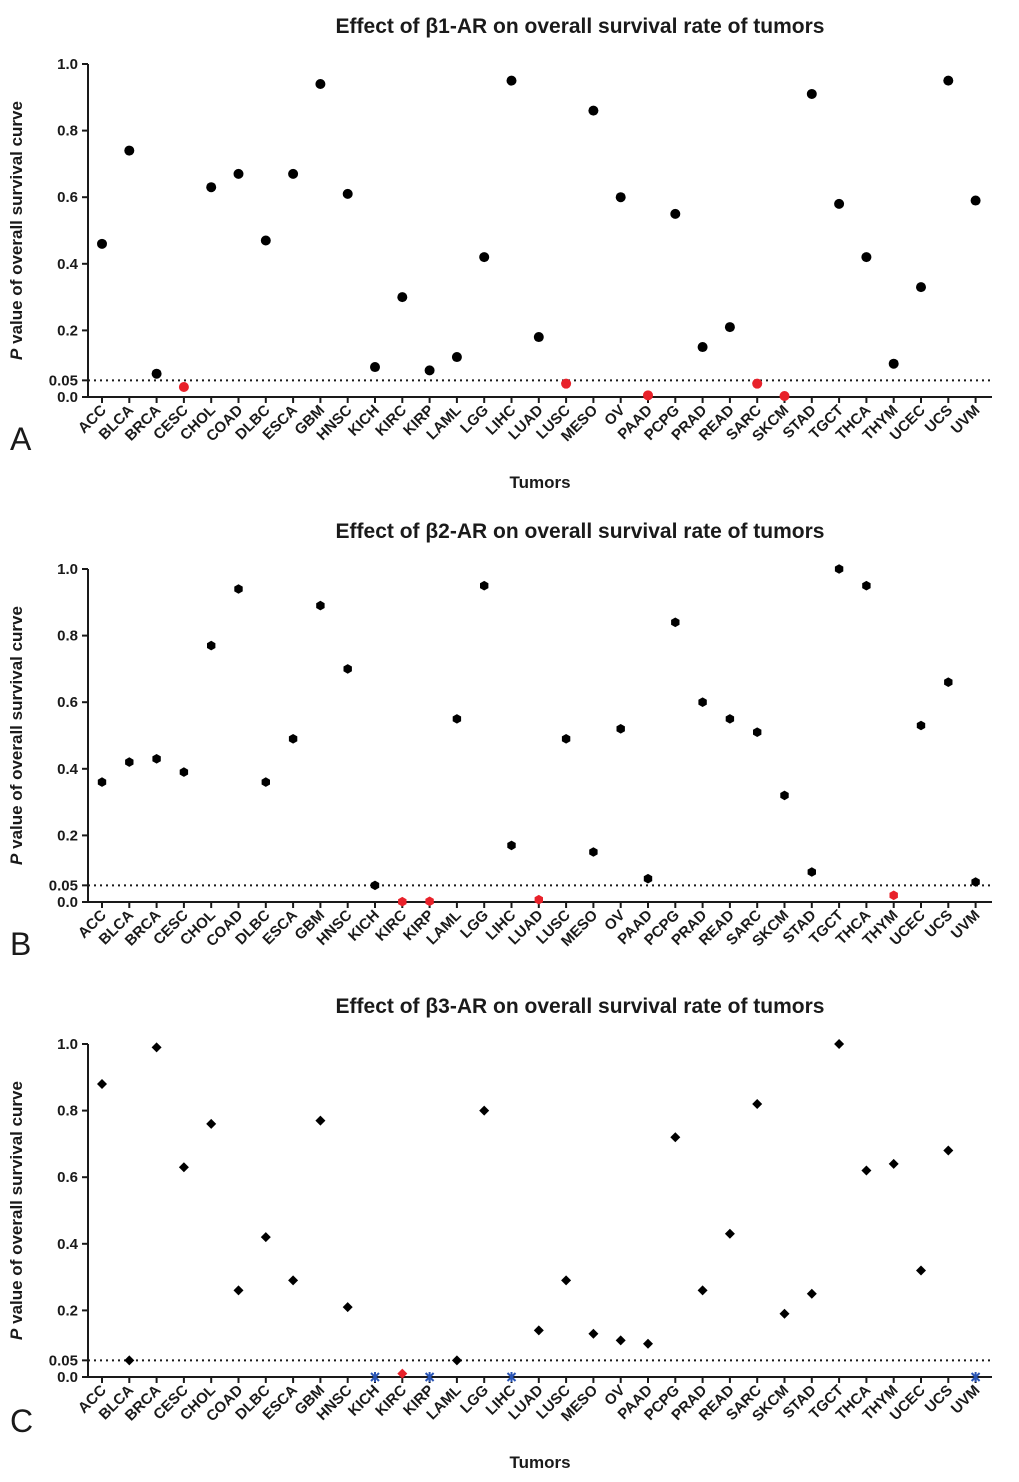 The width and height of the screenshot is (1019, 1482). Describe the element at coordinates (966, 1400) in the screenshot. I see `x-tick-label: UVM` at that location.